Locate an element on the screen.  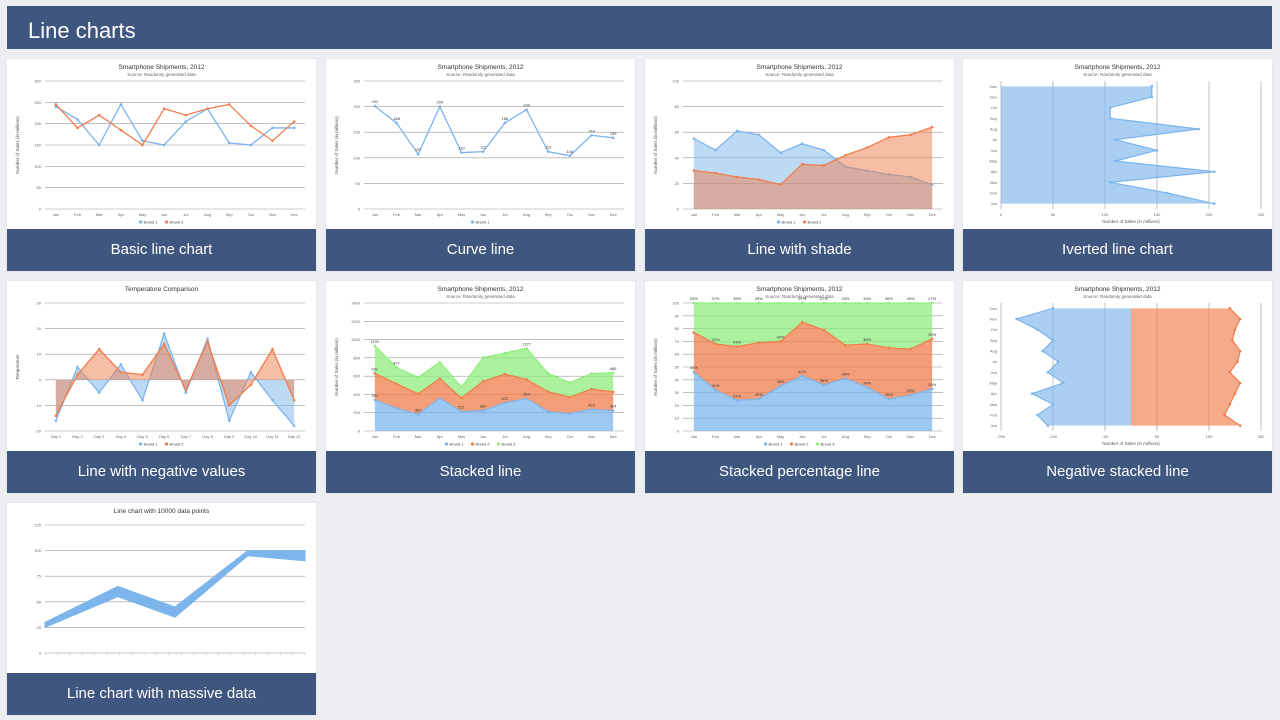
card-caption: Line with shade is located at coordinates (799, 250).